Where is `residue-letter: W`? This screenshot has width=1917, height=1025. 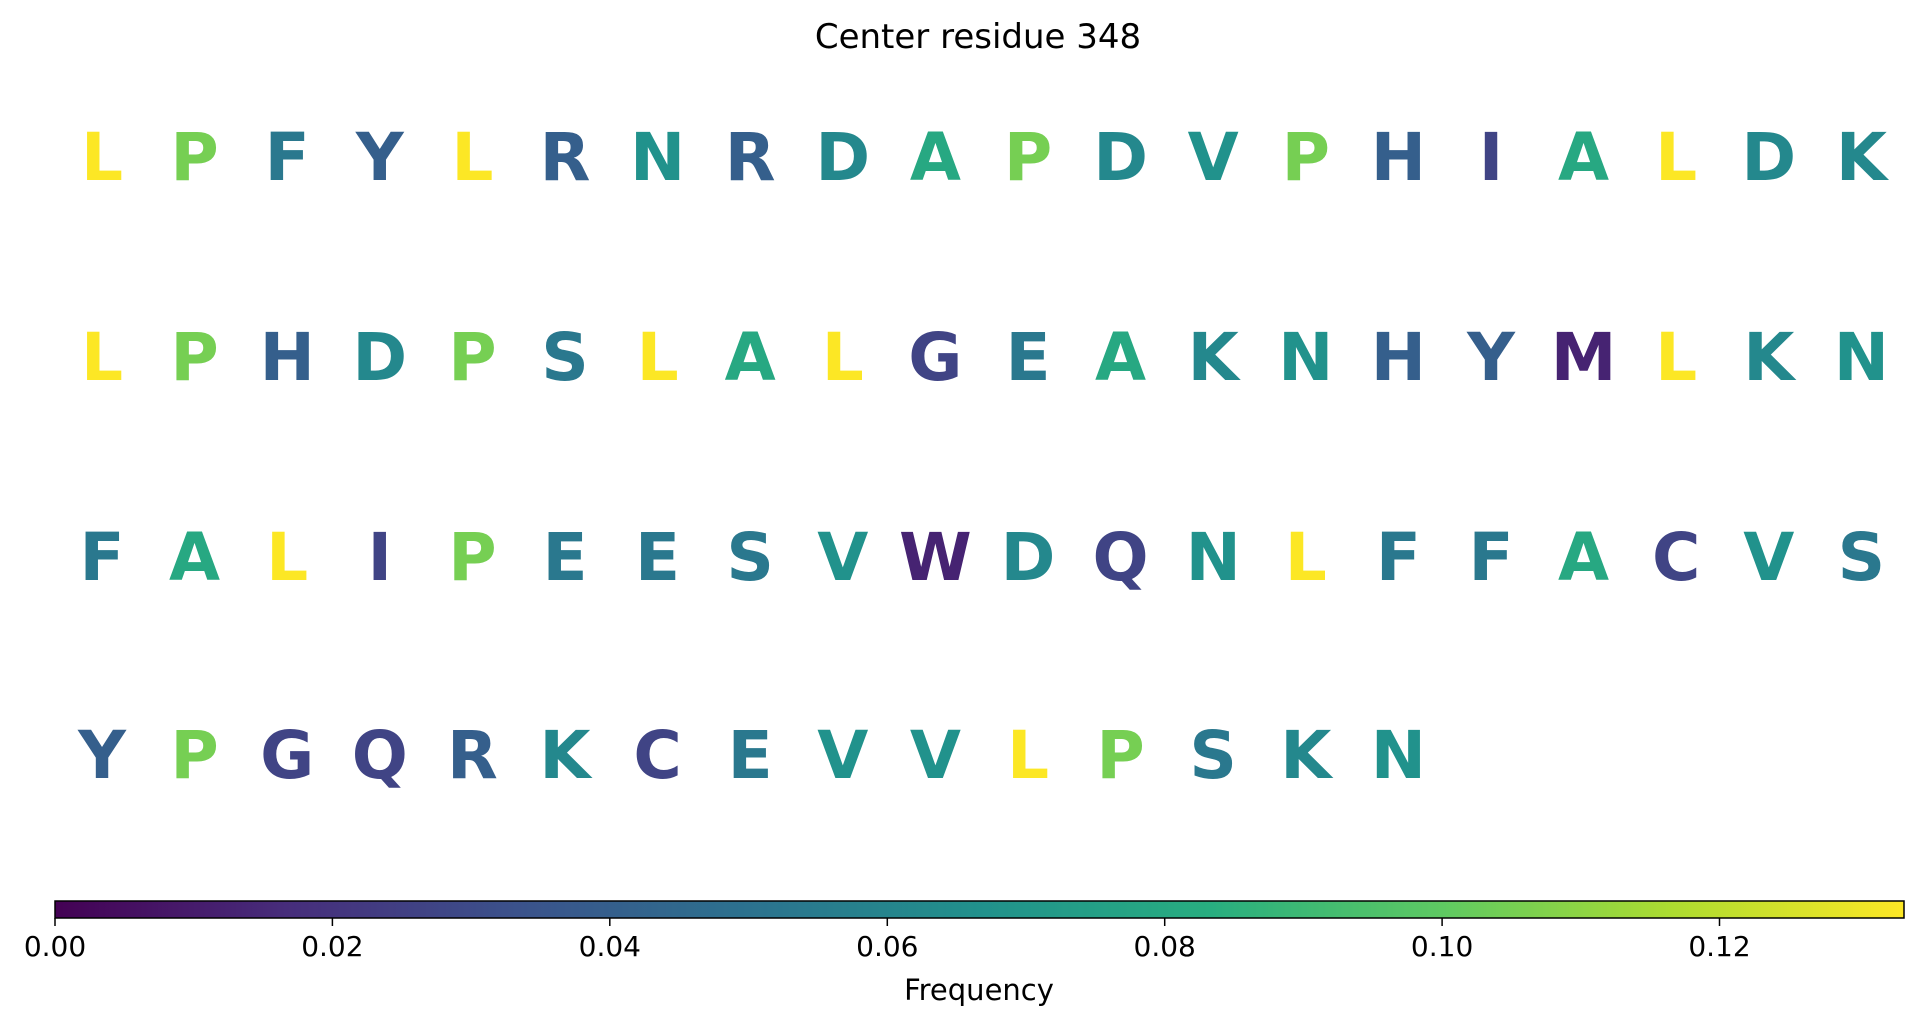 residue-letter: W is located at coordinates (935, 557).